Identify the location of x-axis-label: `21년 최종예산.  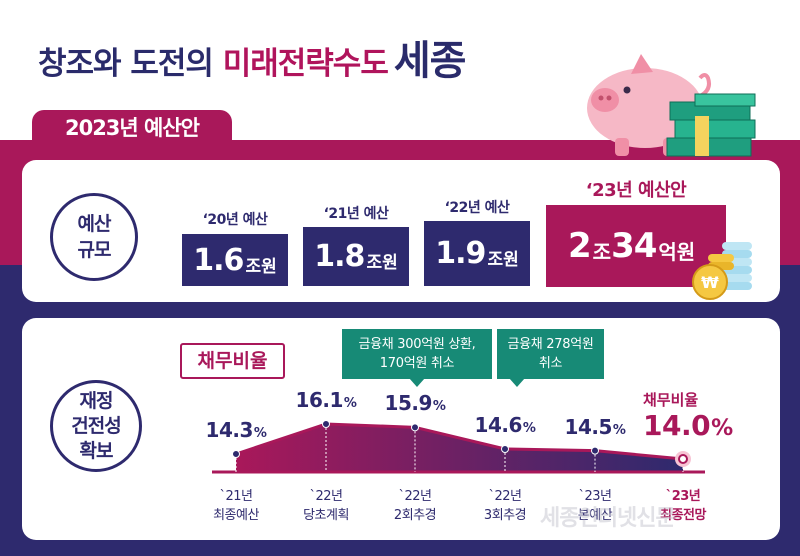
(236, 506).